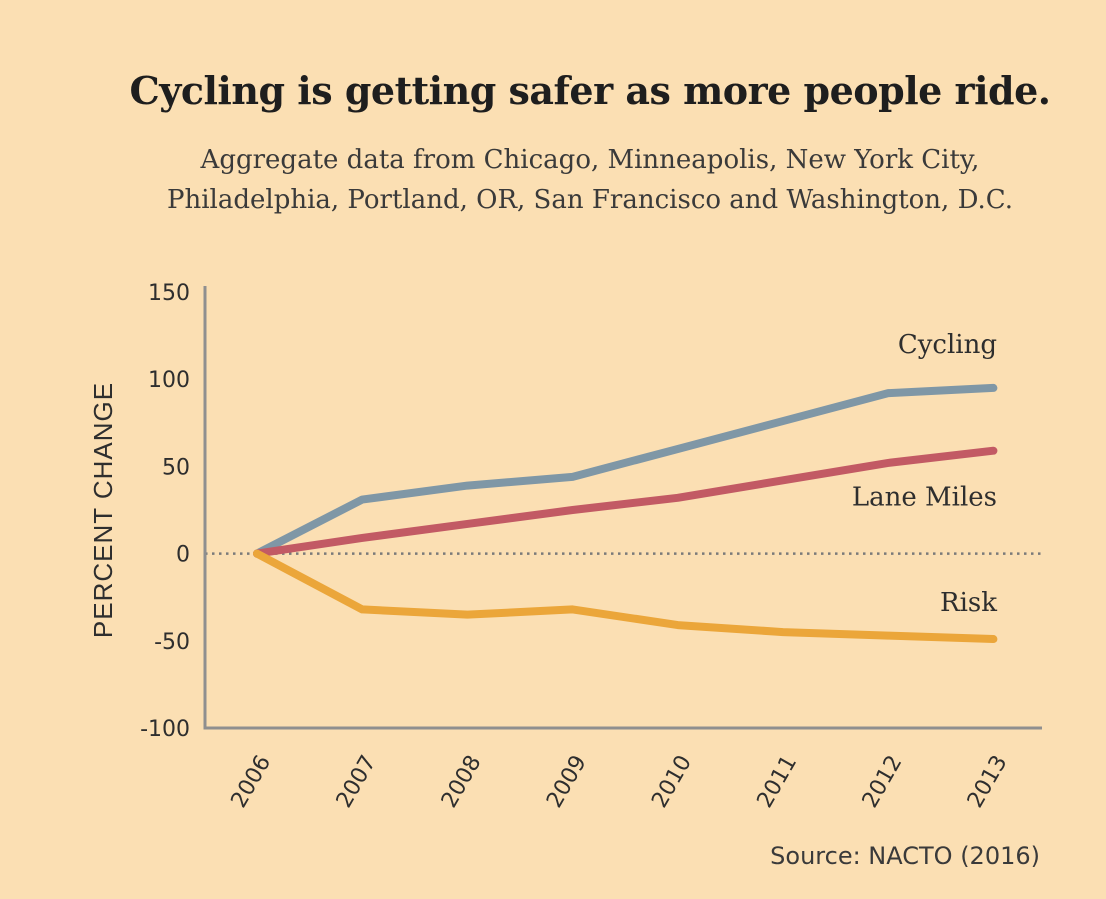 The width and height of the screenshot is (1106, 899). I want to click on source-note: Source: NACTO (2016), so click(905, 856).